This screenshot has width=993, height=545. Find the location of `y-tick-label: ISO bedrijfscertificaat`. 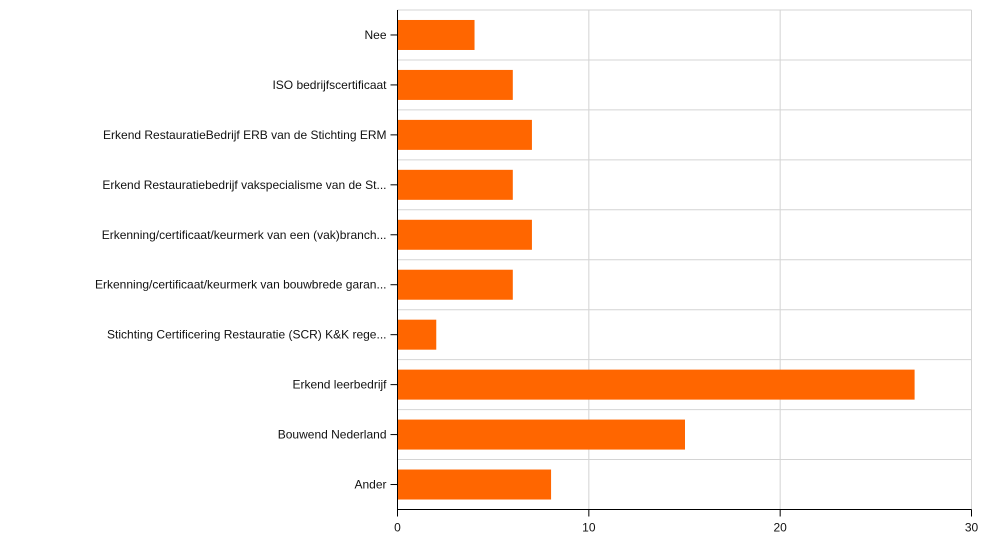

y-tick-label: ISO bedrijfscertificaat is located at coordinates (329, 85).